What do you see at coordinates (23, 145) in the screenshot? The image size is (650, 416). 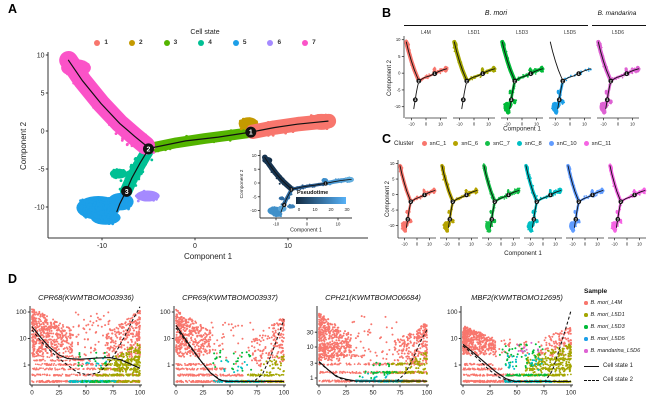 I see `a-y-axis-label: Component 2` at bounding box center [23, 145].